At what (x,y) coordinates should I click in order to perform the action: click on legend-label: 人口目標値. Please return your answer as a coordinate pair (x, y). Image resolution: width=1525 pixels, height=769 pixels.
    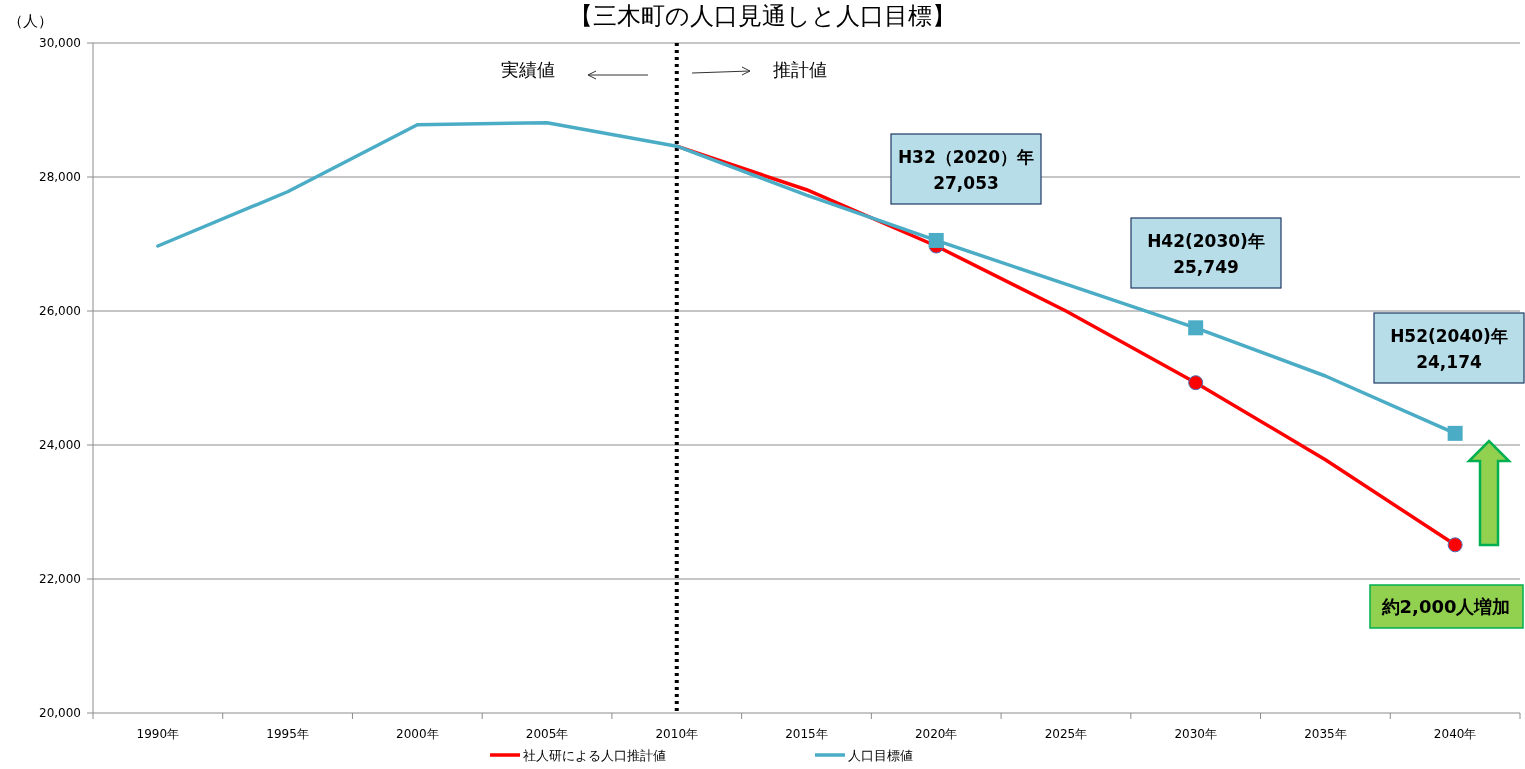
    Looking at the image, I should click on (880, 755).